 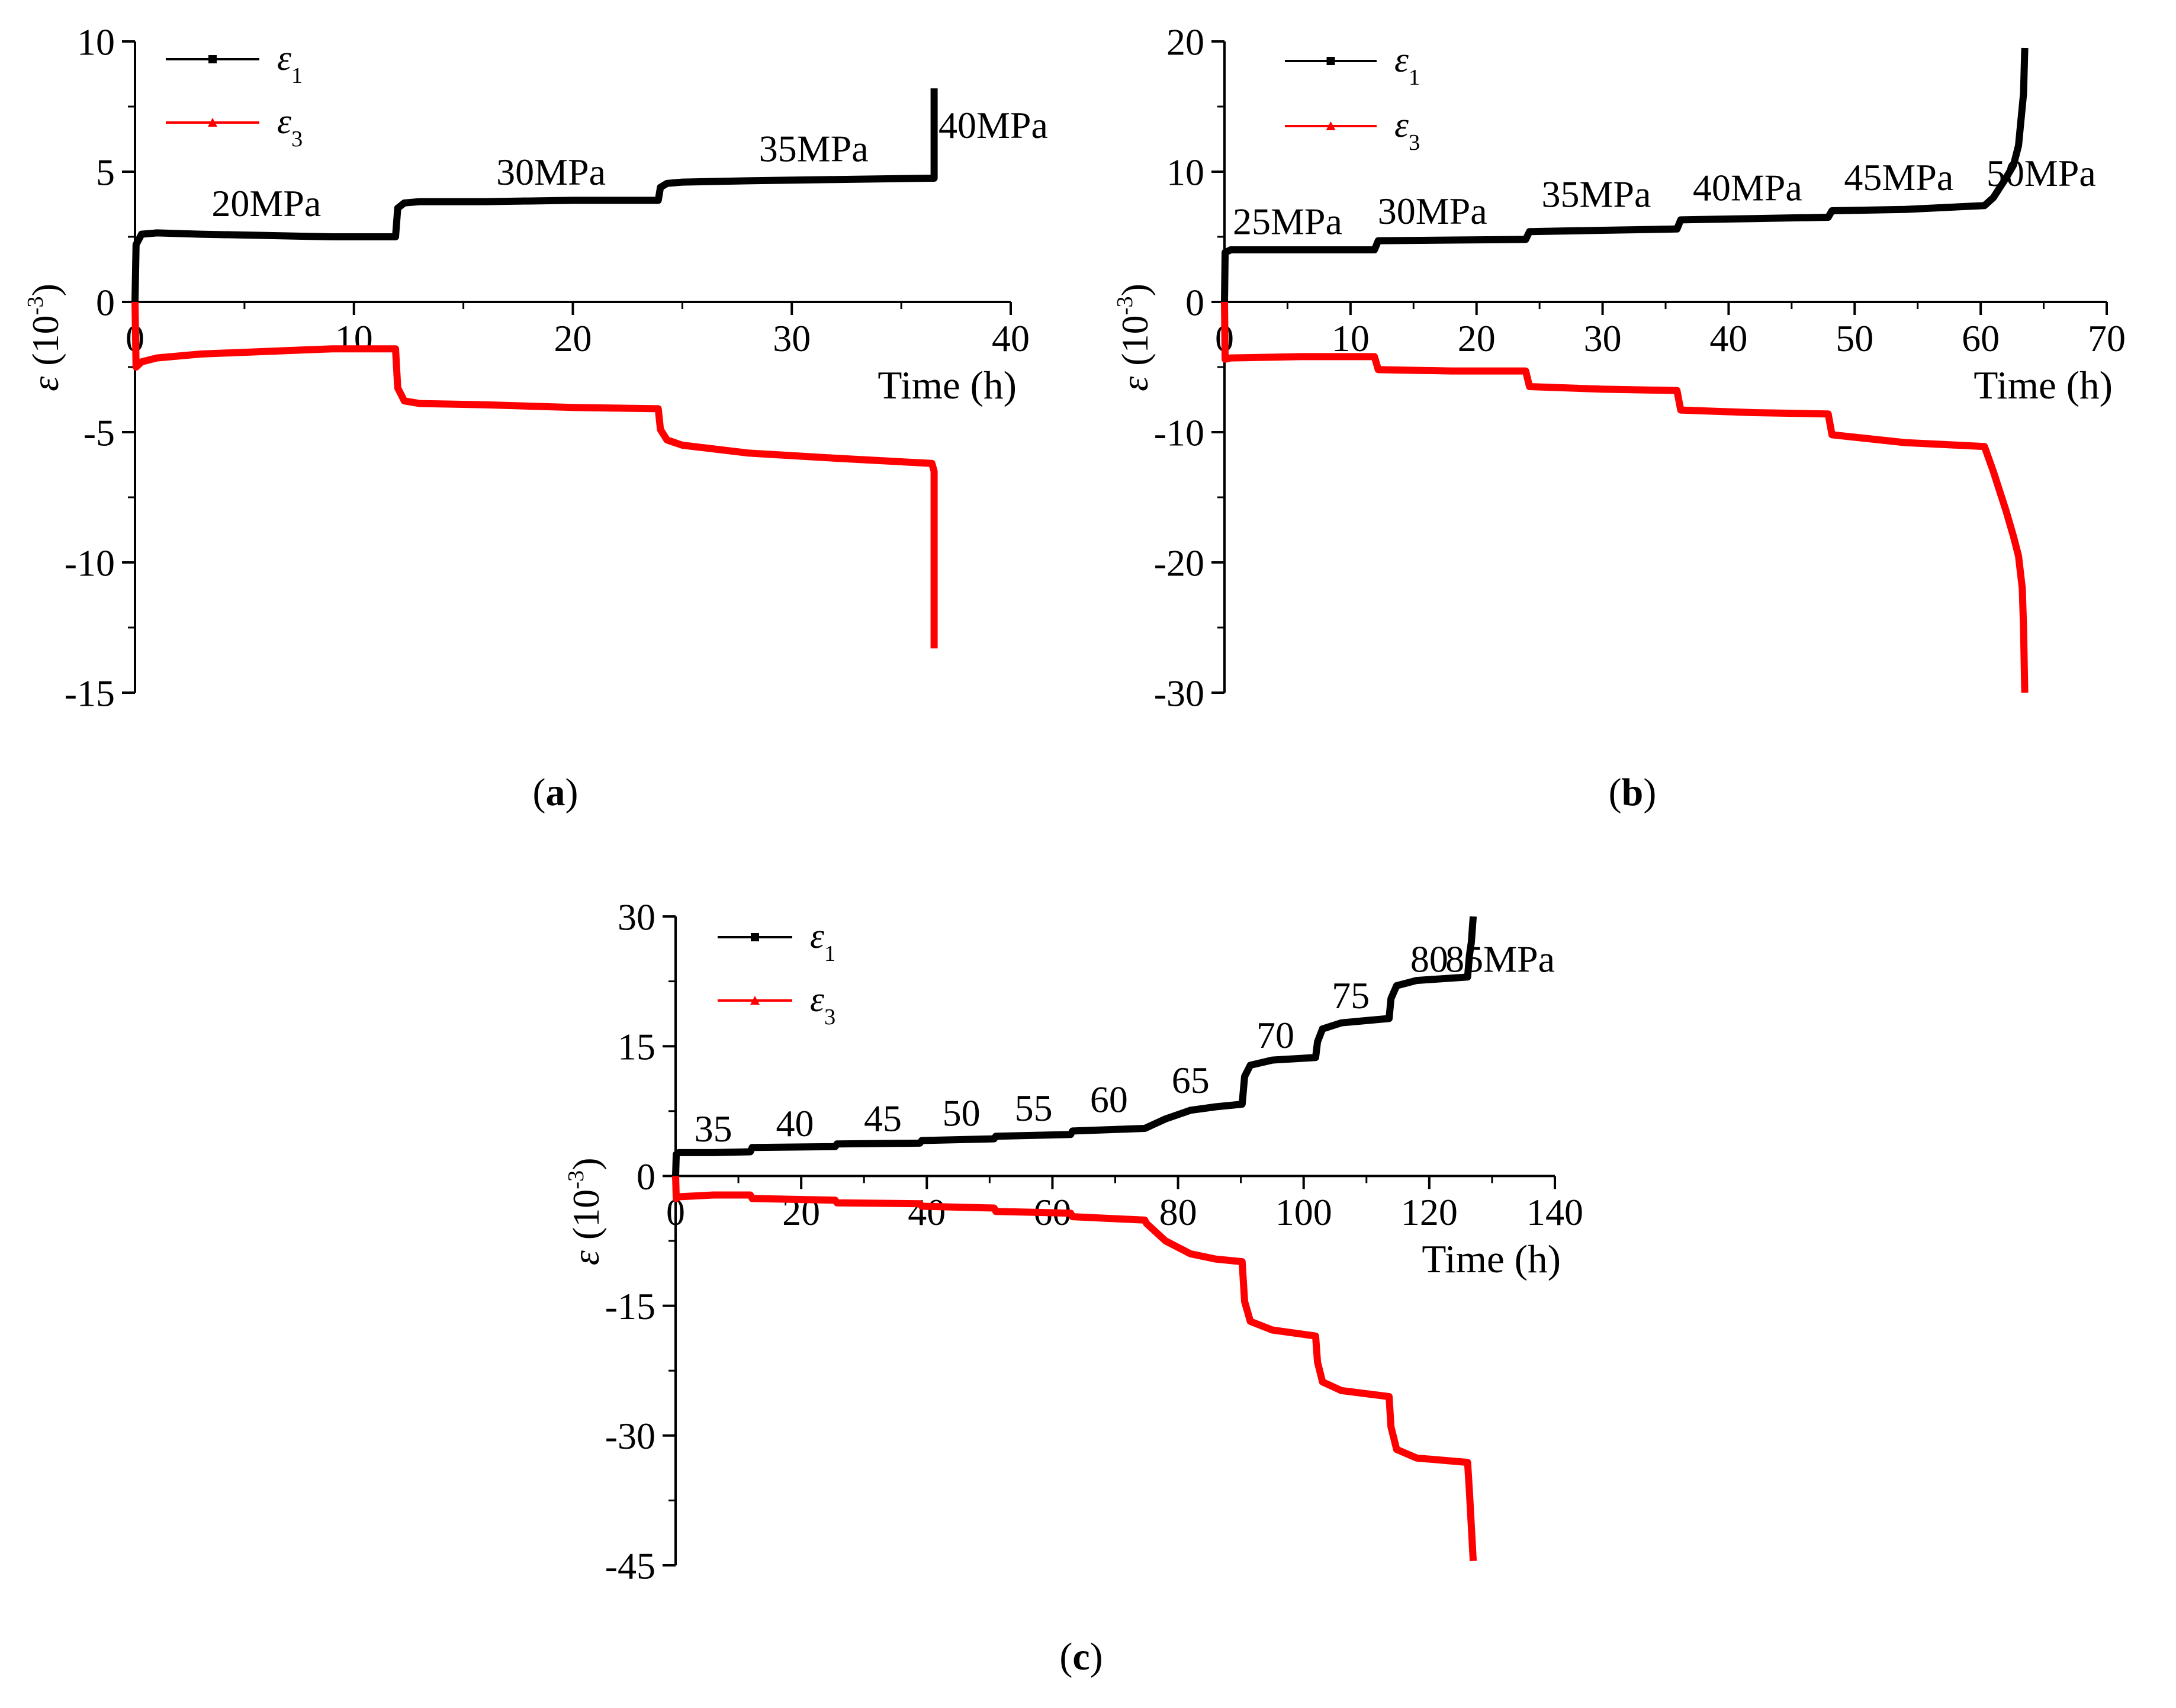 What do you see at coordinates (962, 1113) in the screenshot?
I see `stress-annotation: 50` at bounding box center [962, 1113].